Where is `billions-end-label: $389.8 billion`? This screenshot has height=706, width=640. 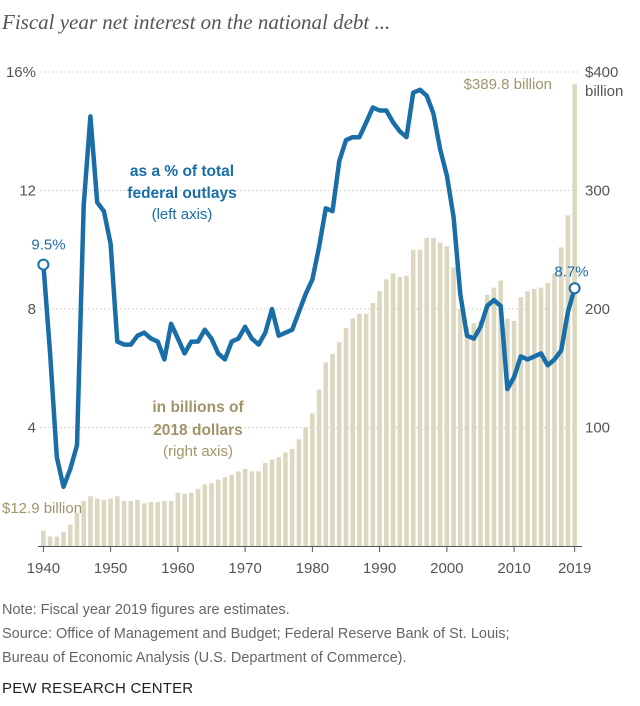 billions-end-label: $389.8 billion is located at coordinates (508, 84).